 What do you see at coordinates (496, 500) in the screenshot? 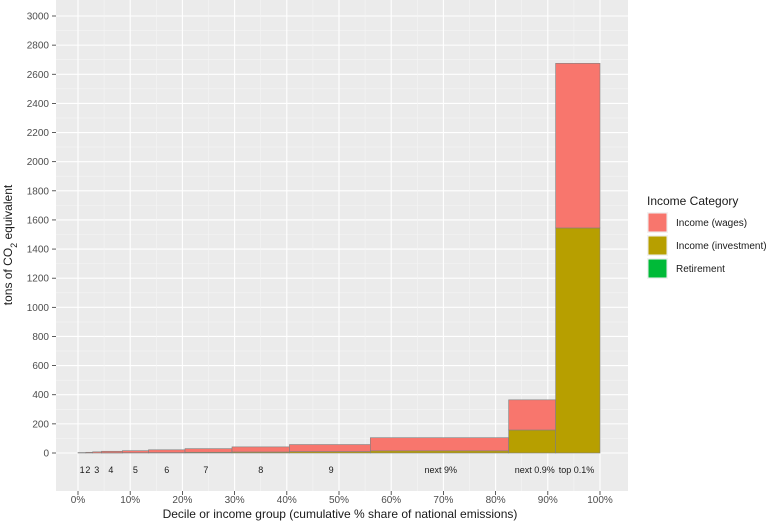
I see `x-tick-label: 80%` at bounding box center [496, 500].